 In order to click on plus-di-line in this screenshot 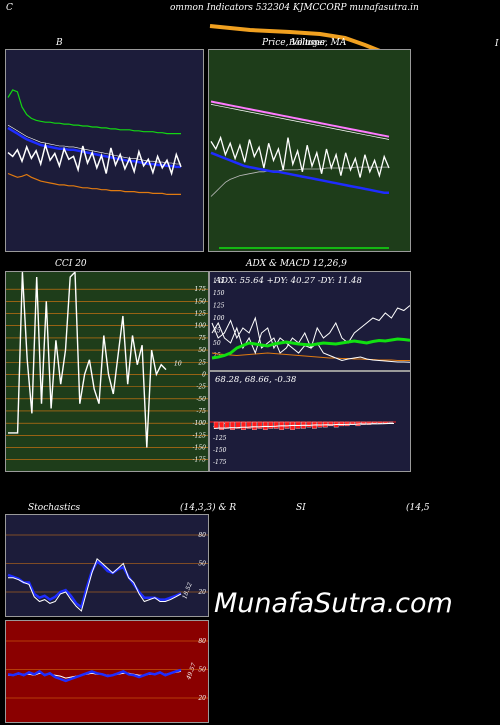, I will do `click(310, 329)`.